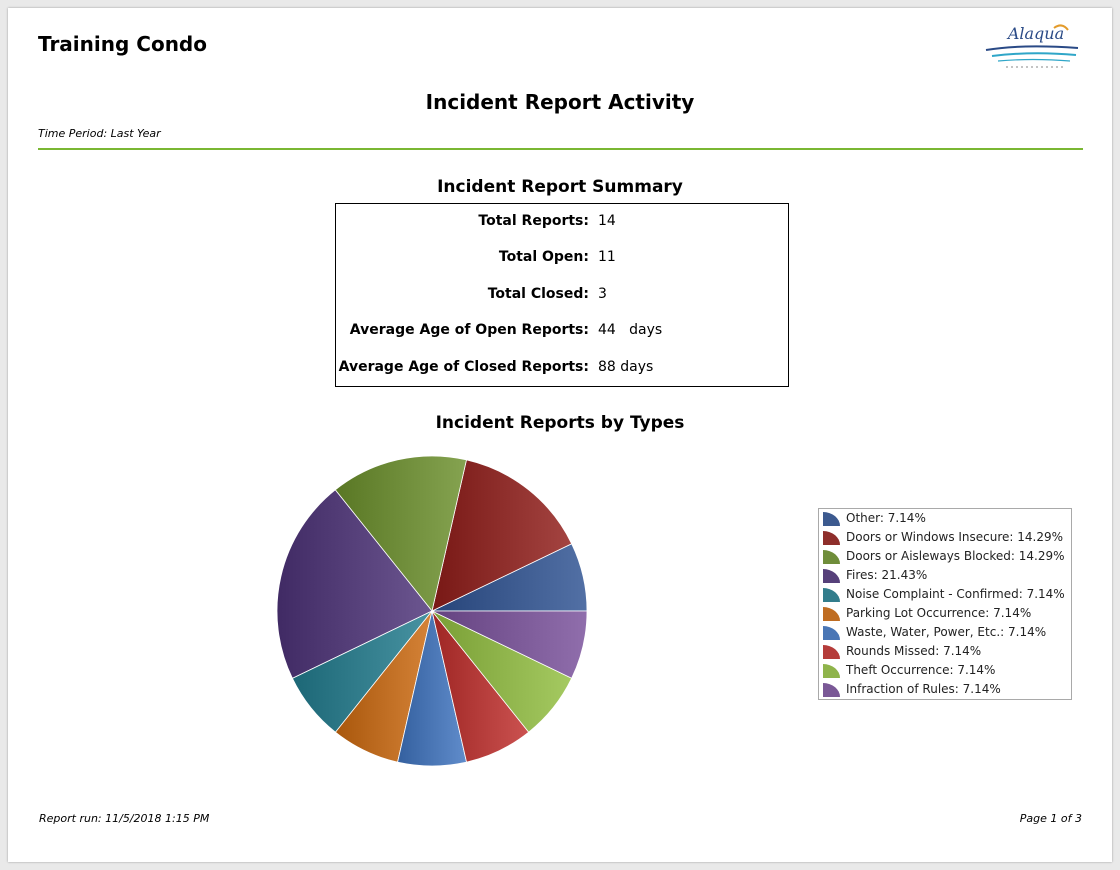 The image size is (1120, 870). I want to click on legend-item: Noise Complaint - Confirmed: 7.14%, so click(947, 595).